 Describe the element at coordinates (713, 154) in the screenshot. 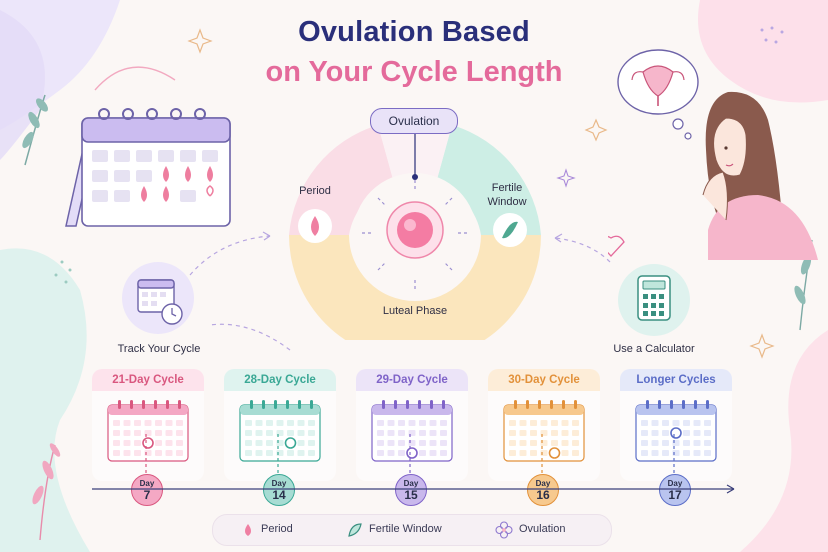

I see `woman-thinking-illustration` at that location.